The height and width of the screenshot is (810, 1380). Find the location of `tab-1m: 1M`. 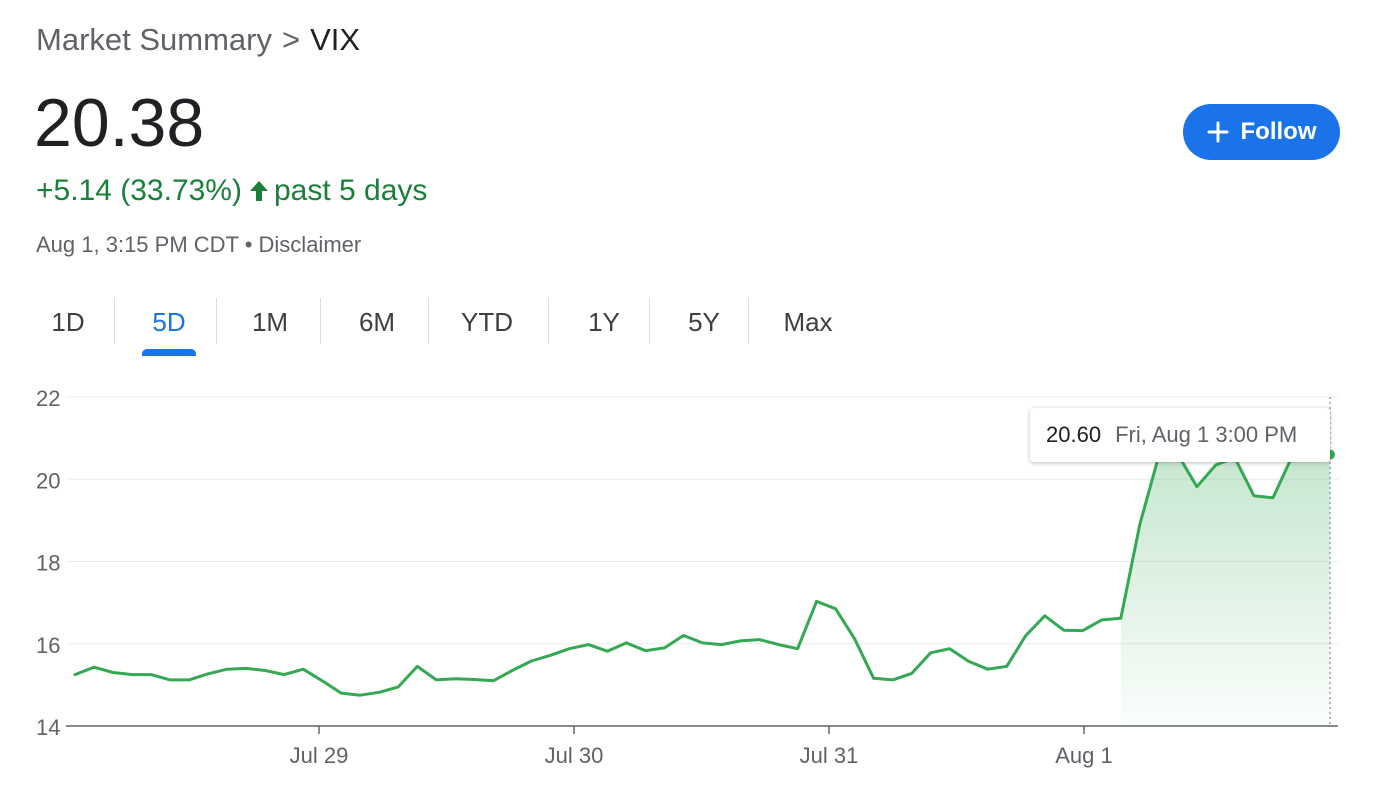

tab-1m: 1M is located at coordinates (270, 322).